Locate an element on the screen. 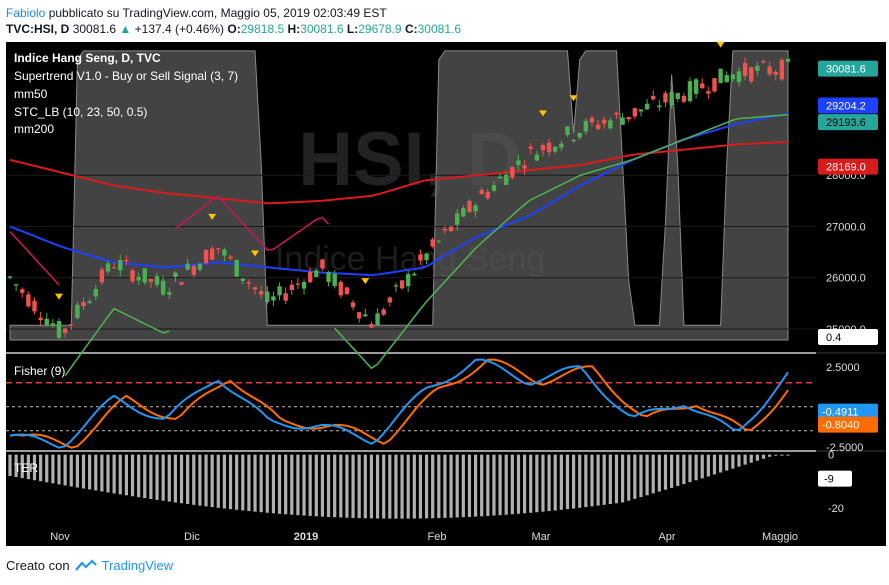  legend-title: Indice Hang Seng, D, TVC is located at coordinates (87, 58).